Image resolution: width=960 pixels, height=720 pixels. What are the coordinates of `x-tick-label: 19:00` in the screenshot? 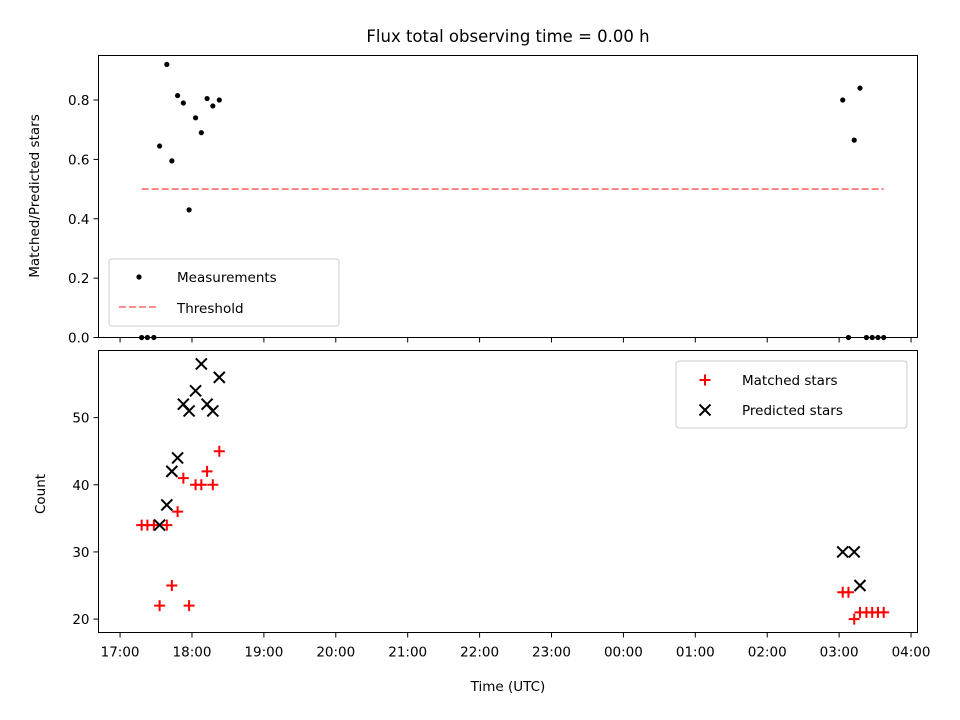 It's located at (263, 653).